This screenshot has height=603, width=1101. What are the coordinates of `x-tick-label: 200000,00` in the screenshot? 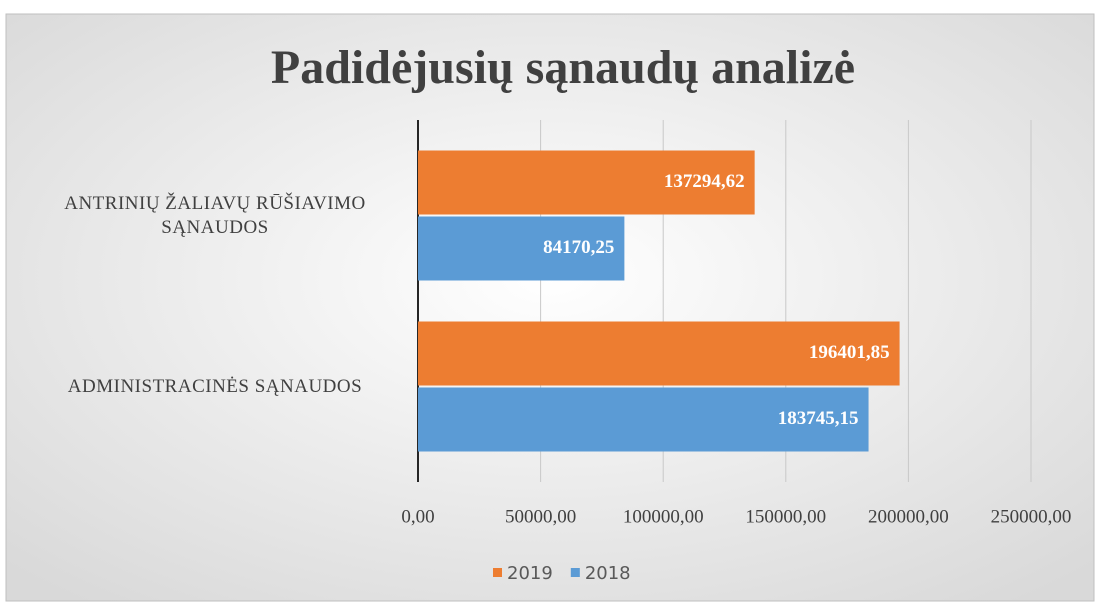 It's located at (908, 516).